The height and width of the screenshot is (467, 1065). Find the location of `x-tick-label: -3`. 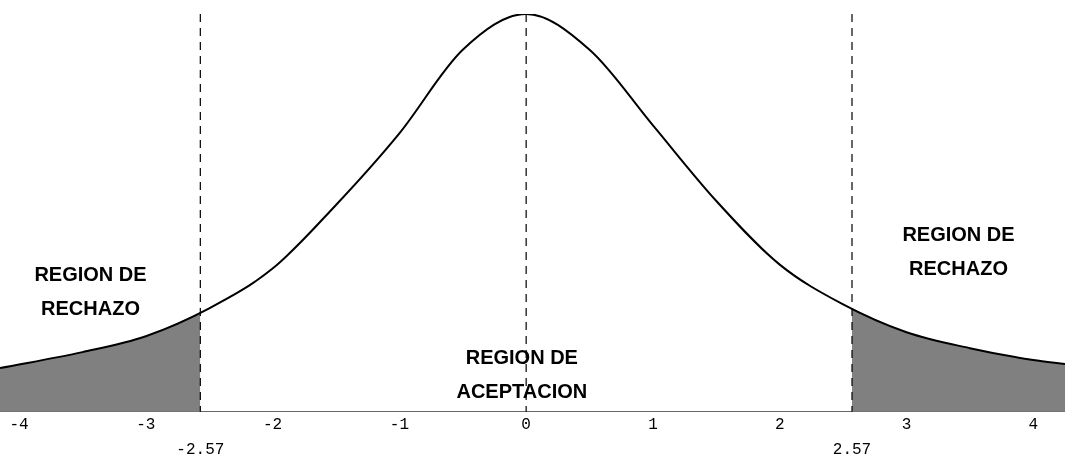

x-tick-label: -3 is located at coordinates (146, 424).